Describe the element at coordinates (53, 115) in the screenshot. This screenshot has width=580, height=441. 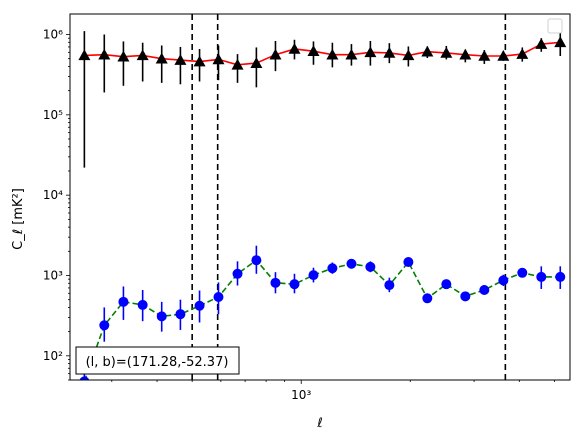
I see `y-tick-label: 10⁵` at that location.